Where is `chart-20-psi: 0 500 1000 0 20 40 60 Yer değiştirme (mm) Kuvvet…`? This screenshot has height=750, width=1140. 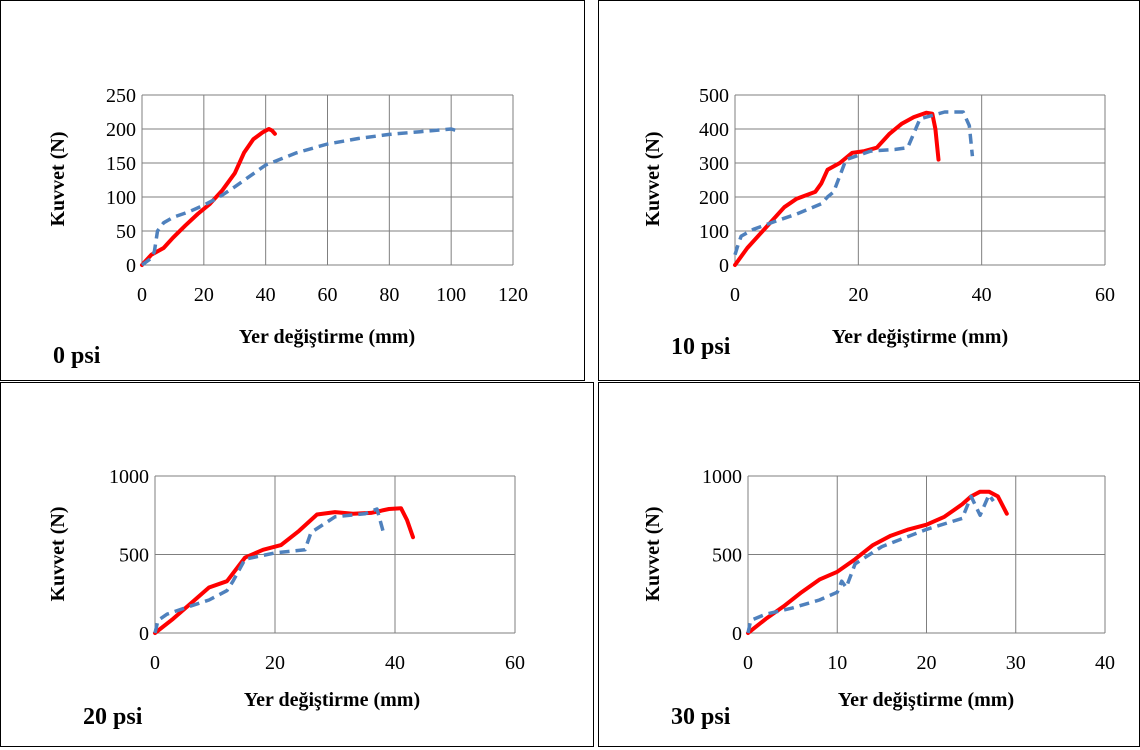
chart-20-psi: 0 500 1000 0 20 40 60 Yer değiştirme (mm) Kuvvet… is located at coordinates (286, 598).